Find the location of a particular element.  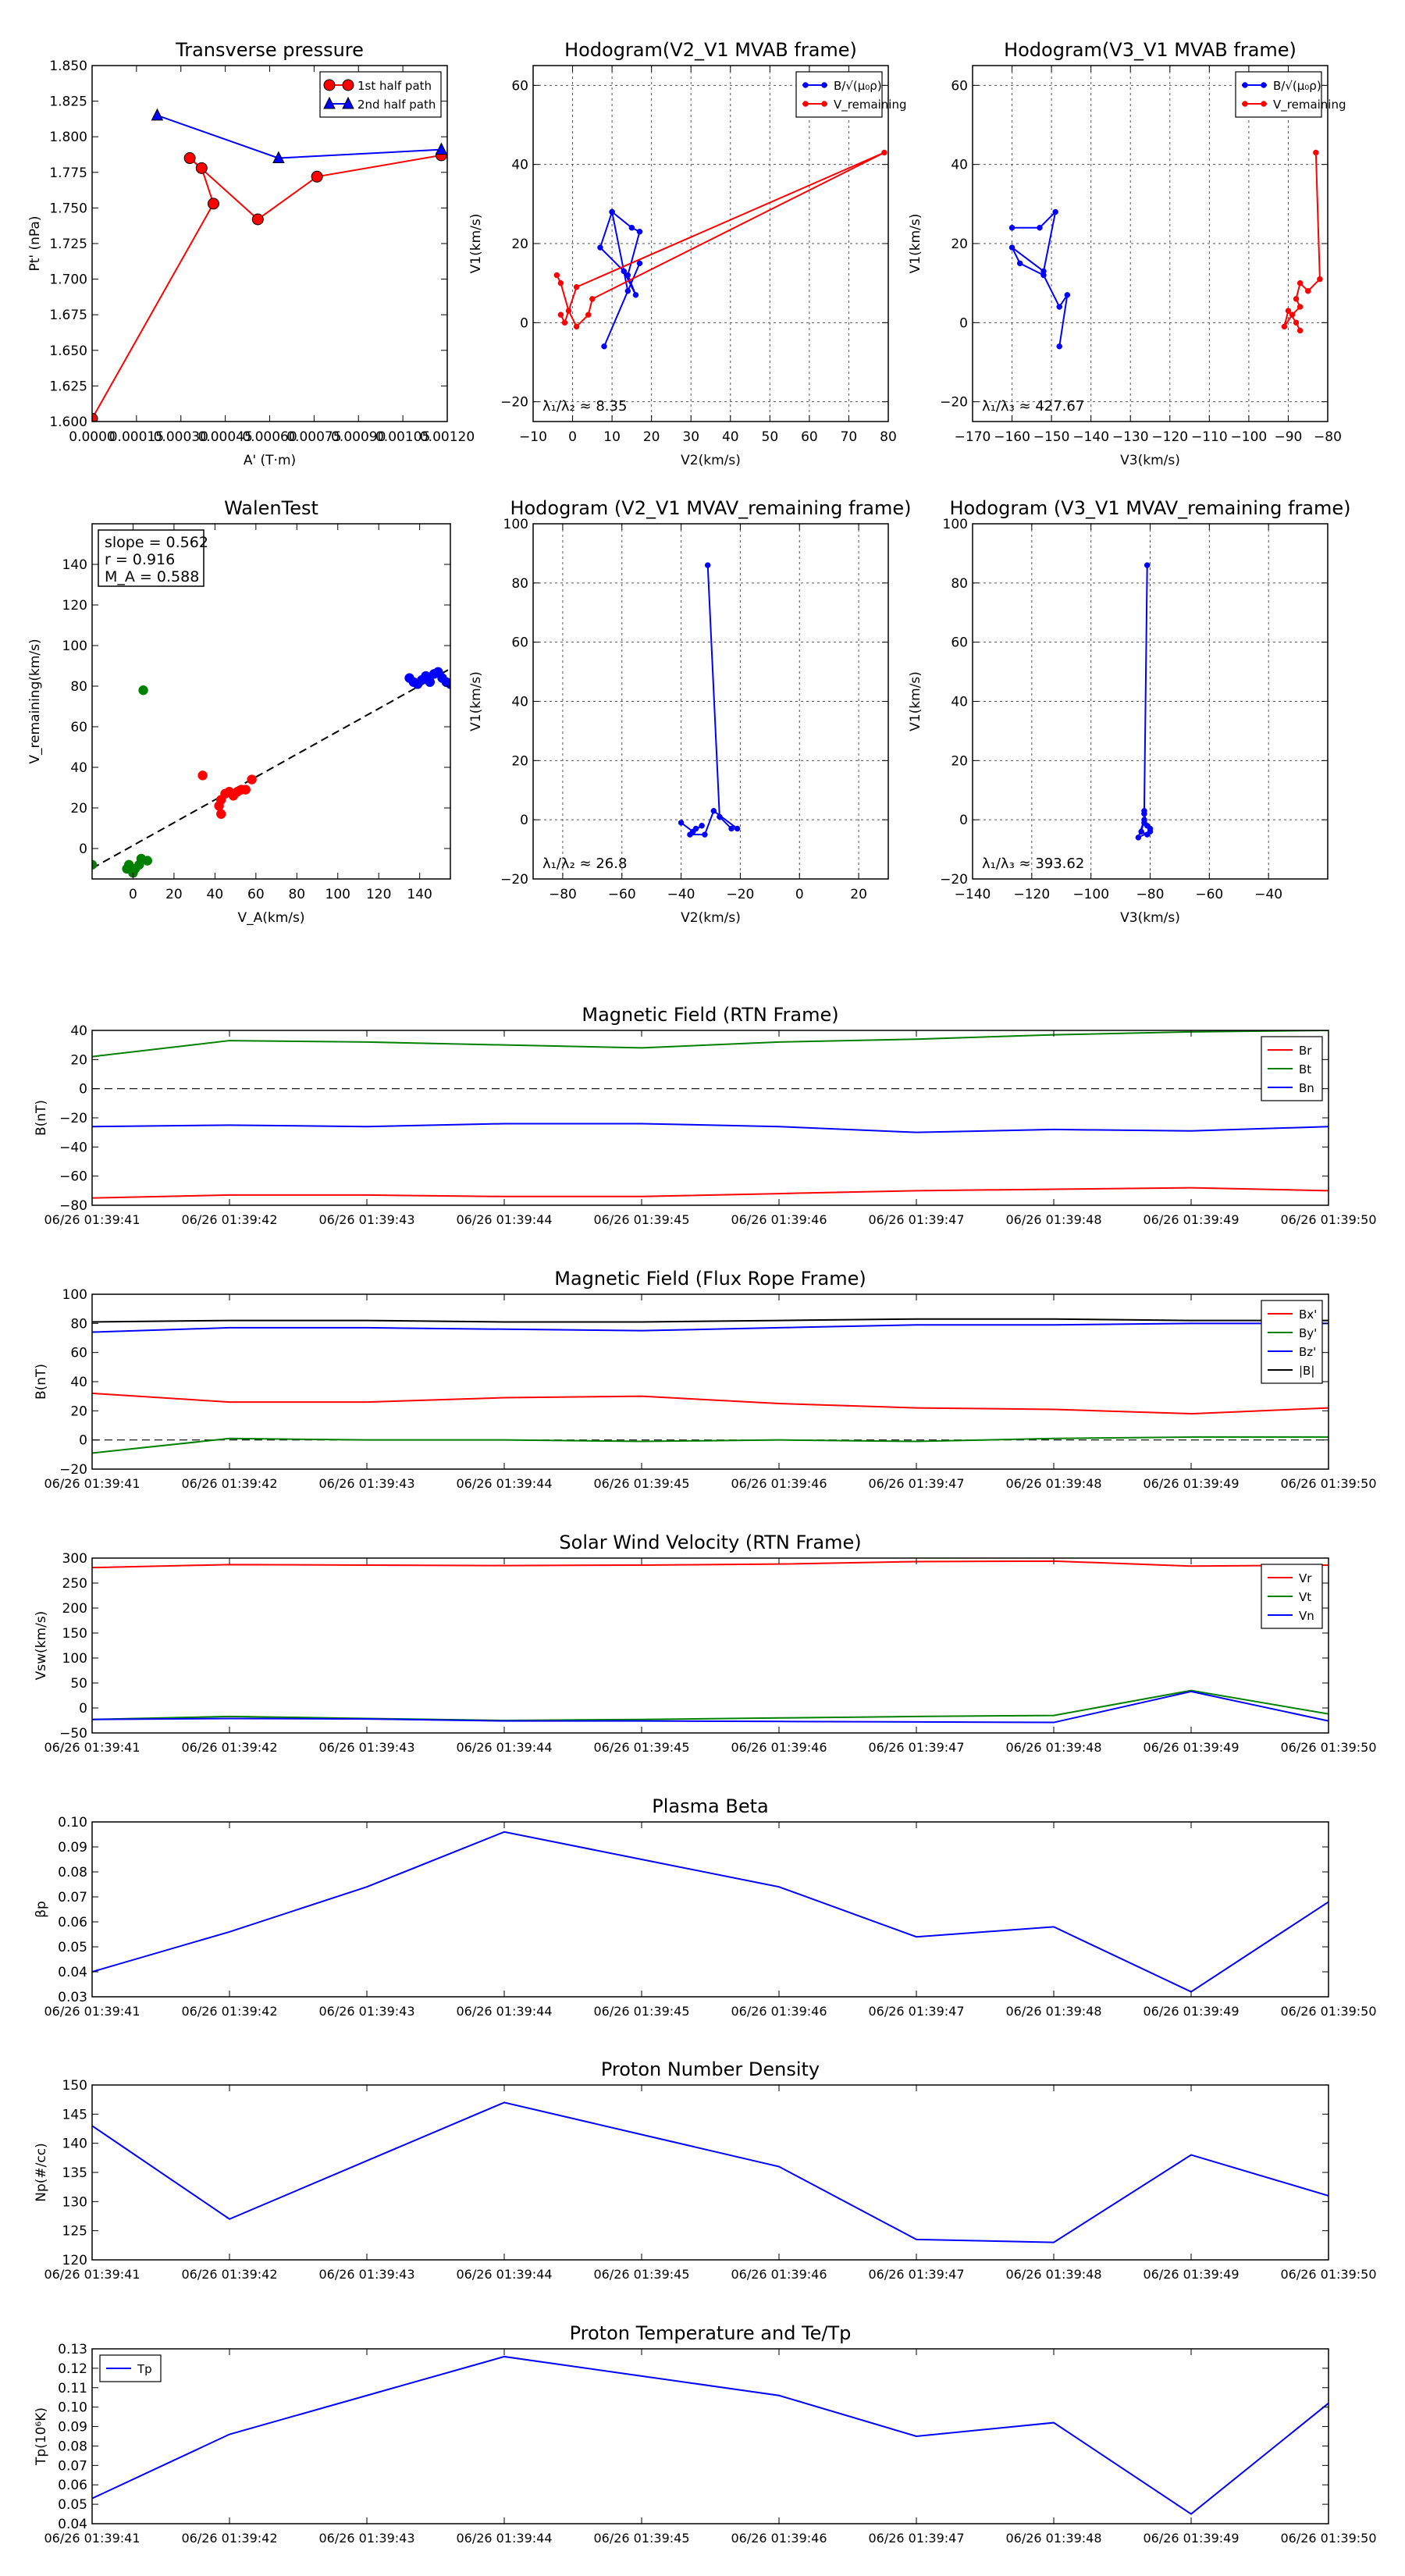

xtick-label: −130 is located at coordinates (1131, 437).